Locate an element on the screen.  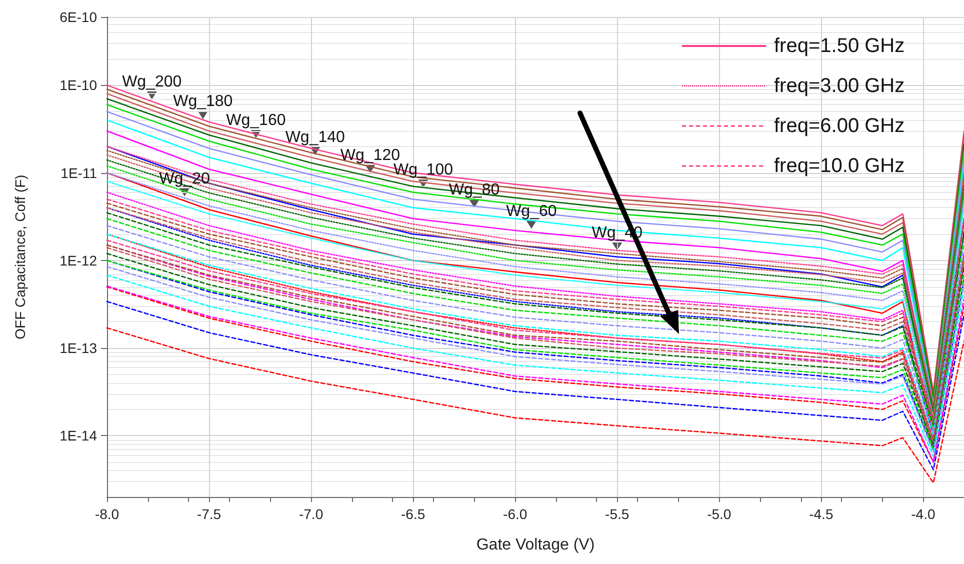
x-tick-label: -4.0 is located at coordinates (923, 514).